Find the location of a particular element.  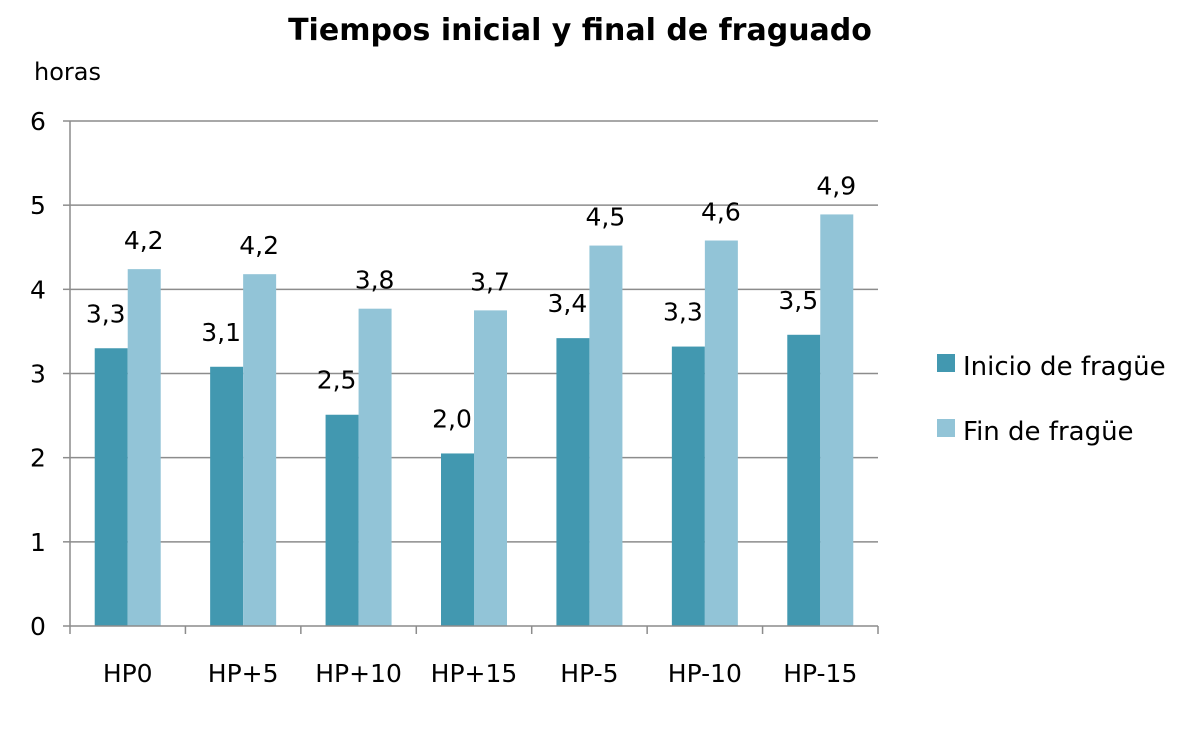

x-tick-label: HP-5 is located at coordinates (589, 673).